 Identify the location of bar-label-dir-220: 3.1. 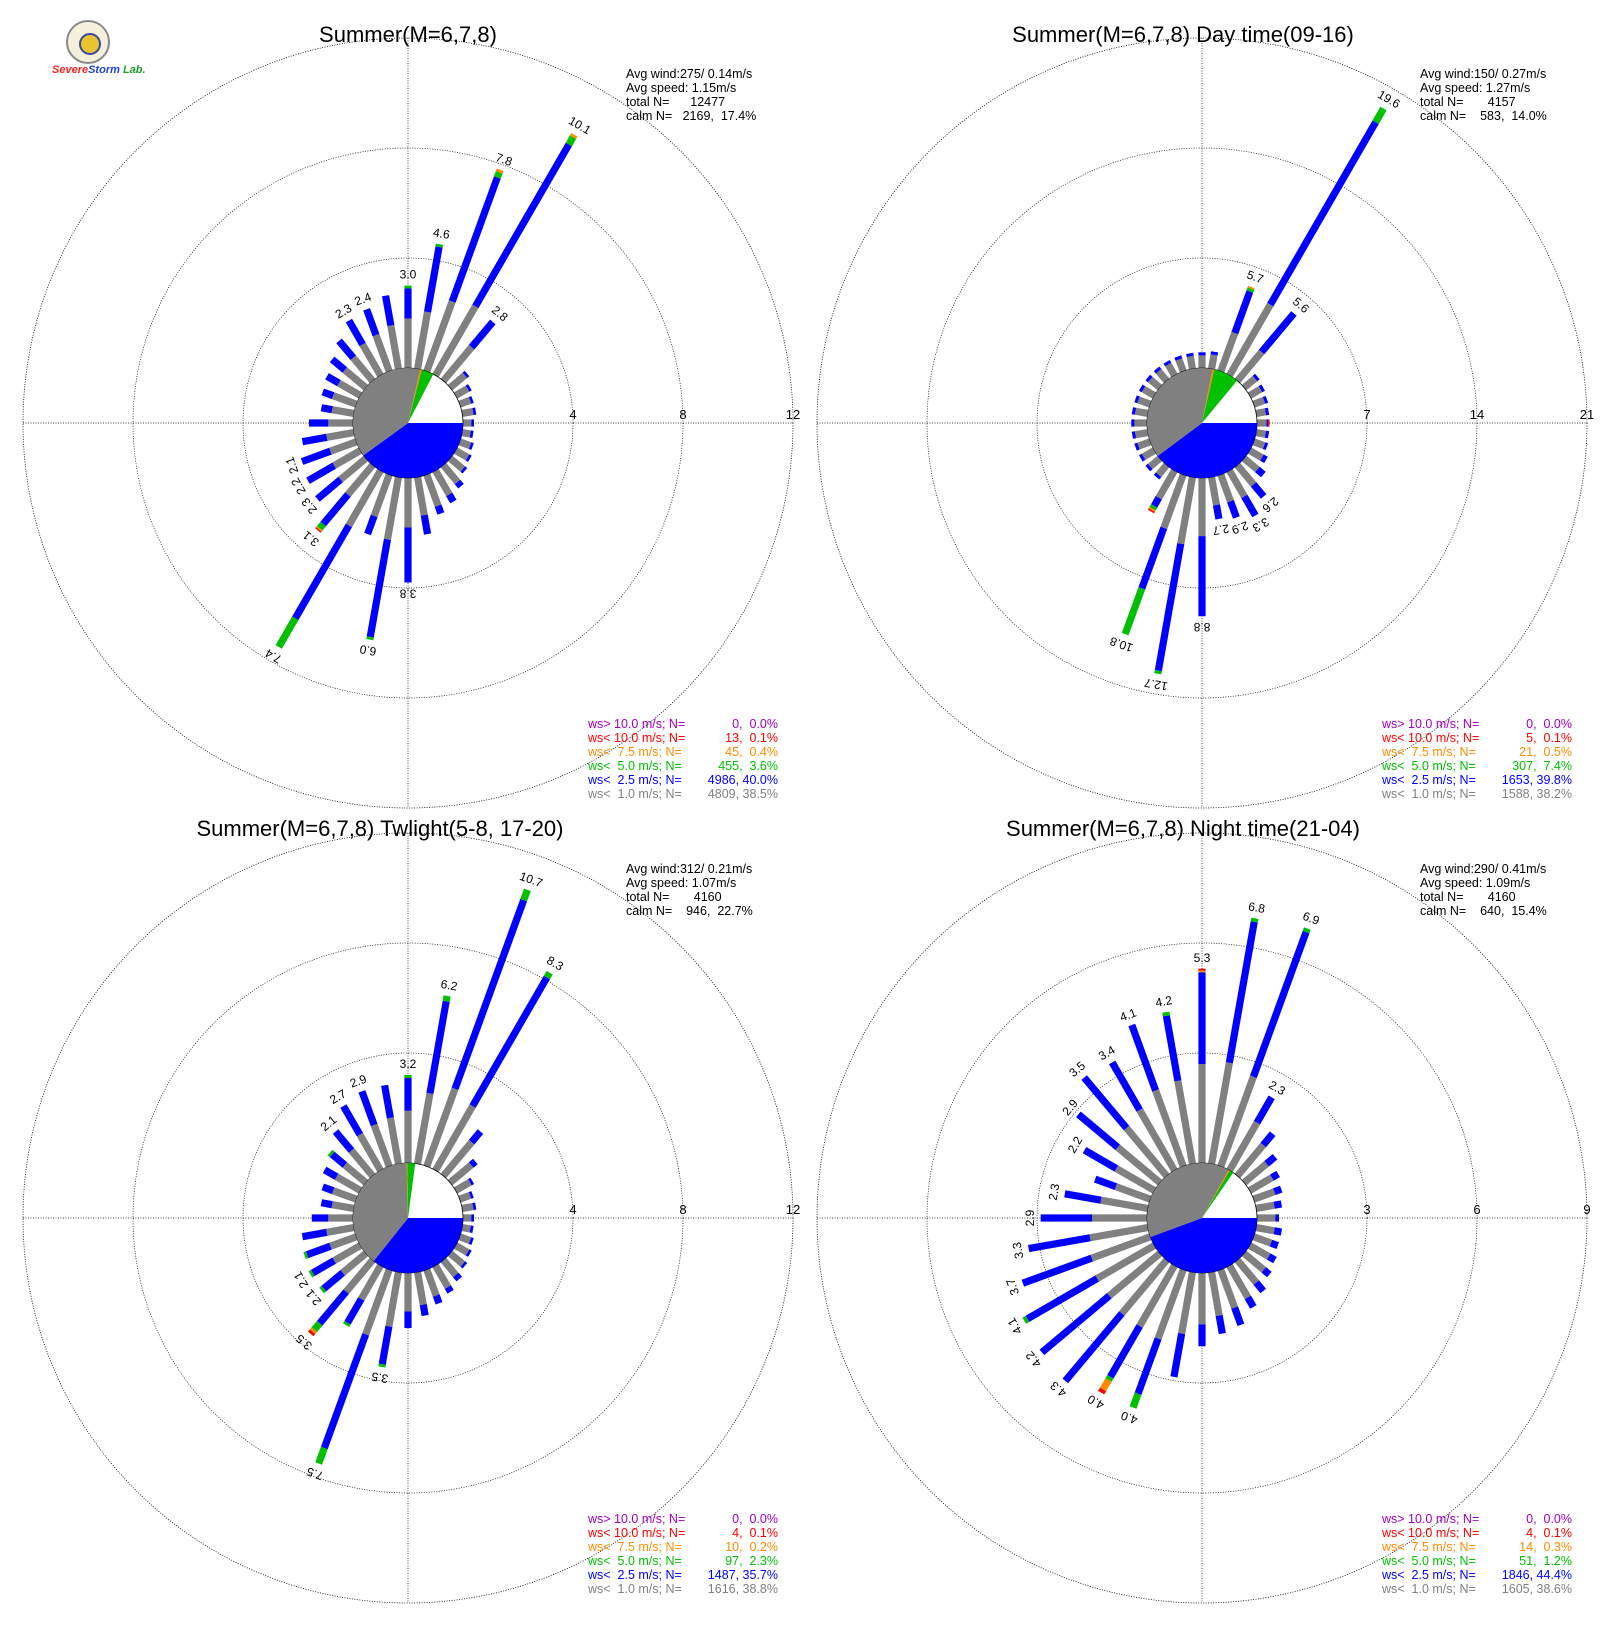
(311, 539).